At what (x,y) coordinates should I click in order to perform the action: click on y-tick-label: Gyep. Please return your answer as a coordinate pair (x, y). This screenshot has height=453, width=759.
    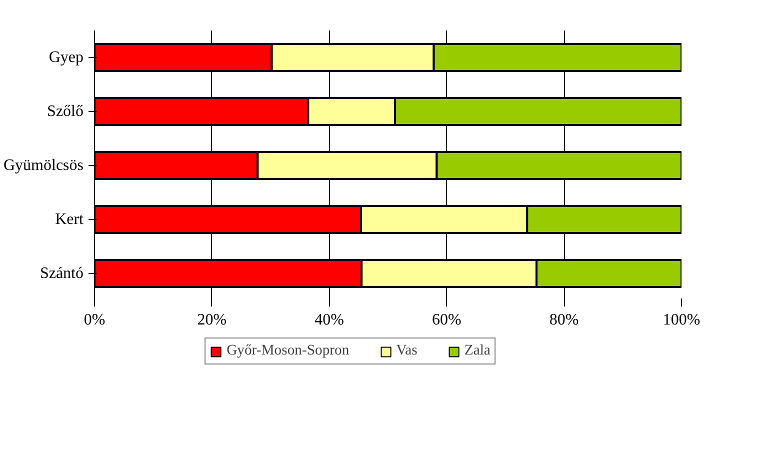
    Looking at the image, I should click on (66, 57).